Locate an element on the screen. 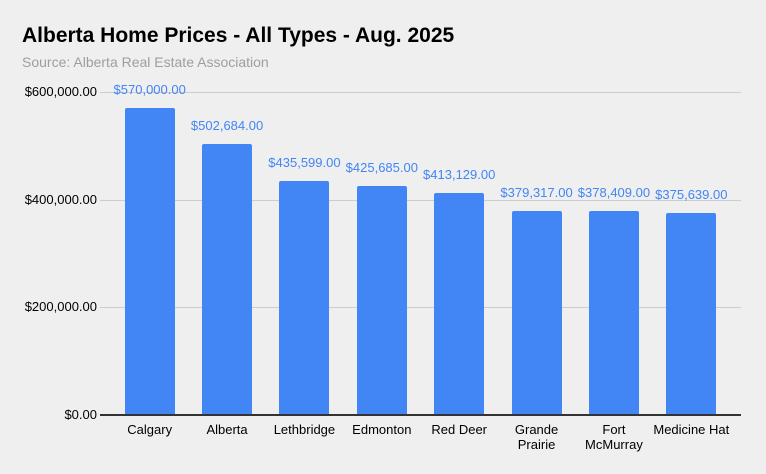 This screenshot has height=474, width=766. x-axis-label: Fort McMurray is located at coordinates (614, 437).